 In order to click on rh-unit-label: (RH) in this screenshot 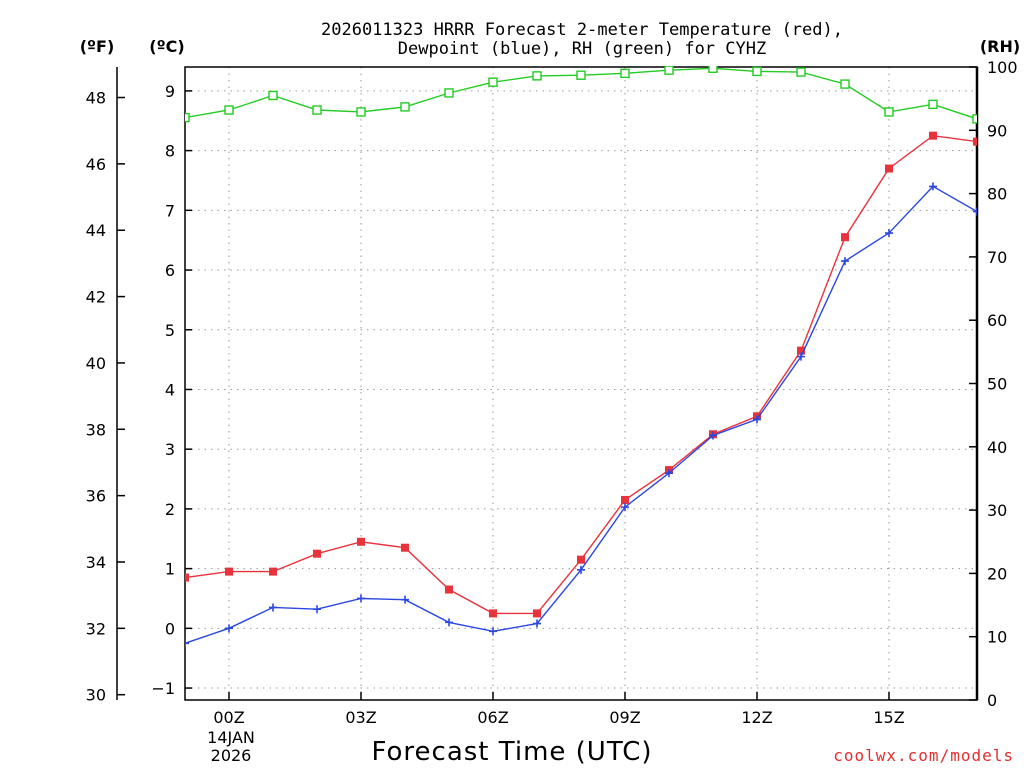, I will do `click(1000, 46)`.